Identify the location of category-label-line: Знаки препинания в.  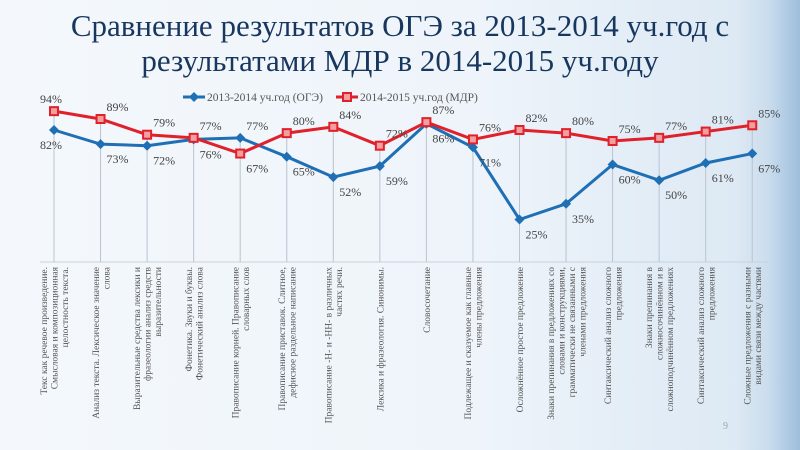
(650, 307).